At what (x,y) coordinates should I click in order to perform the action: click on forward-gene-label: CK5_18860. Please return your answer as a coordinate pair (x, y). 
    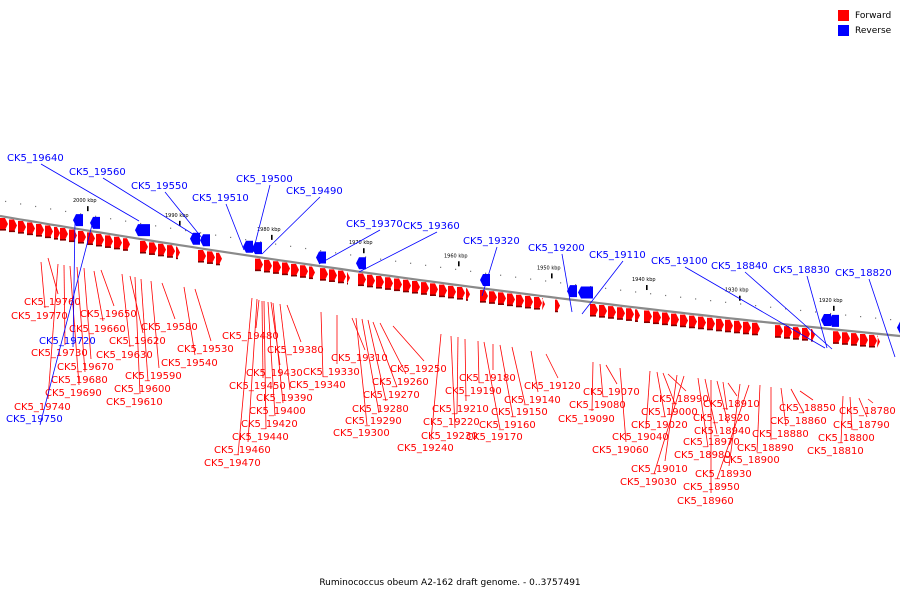
    Looking at the image, I should click on (798, 421).